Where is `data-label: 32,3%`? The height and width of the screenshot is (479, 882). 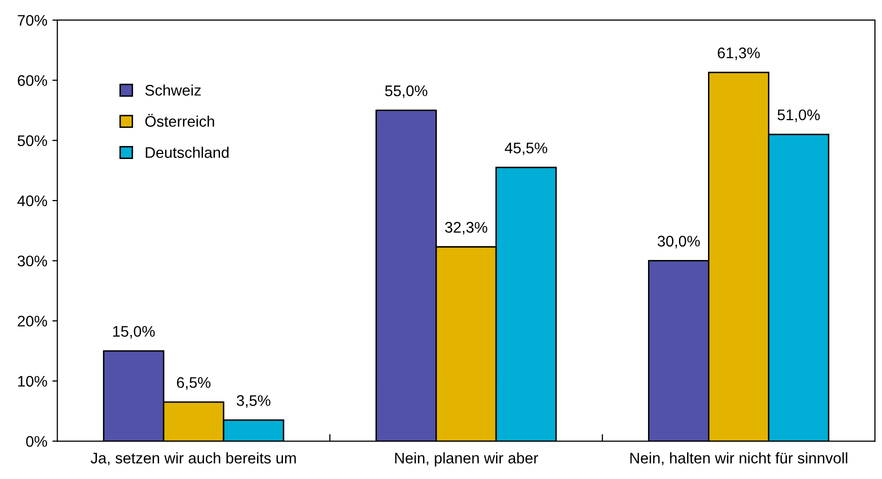
data-label: 32,3% is located at coordinates (466, 228).